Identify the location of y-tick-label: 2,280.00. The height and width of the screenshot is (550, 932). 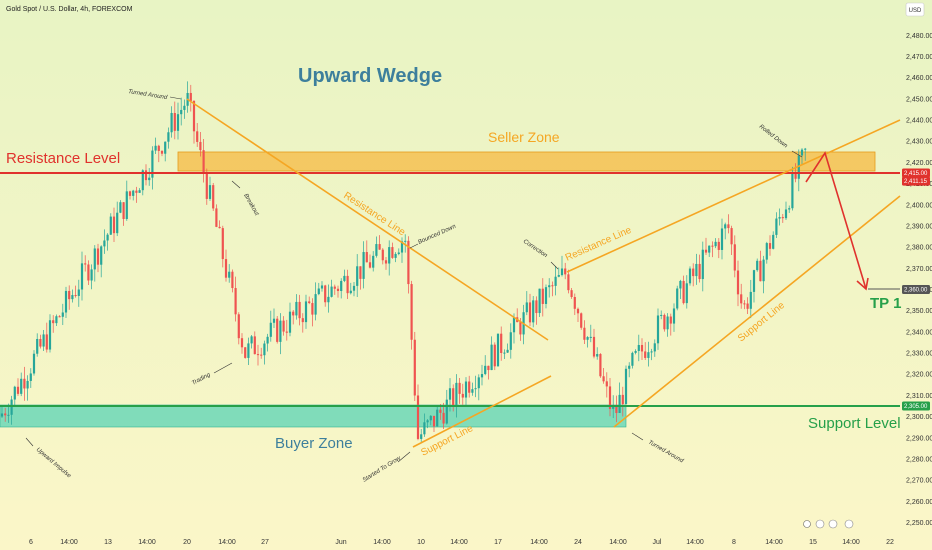
(919, 459).